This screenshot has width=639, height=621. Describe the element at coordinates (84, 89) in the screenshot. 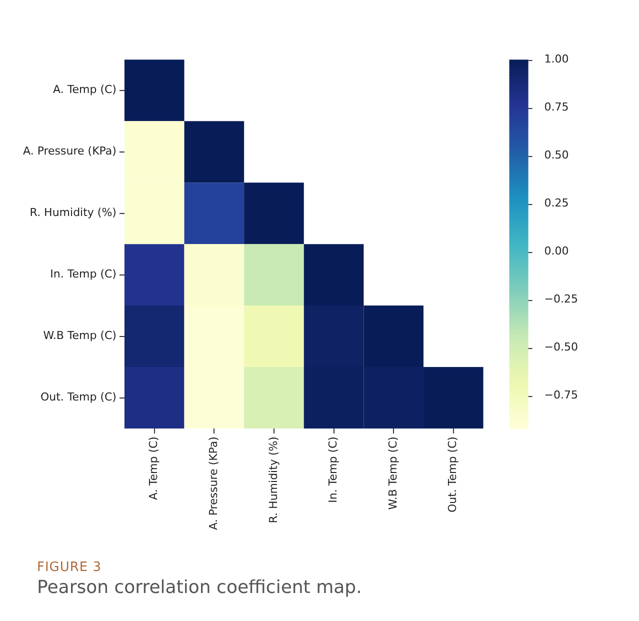

I see `y-tick-label: A. Temp (C)` at that location.